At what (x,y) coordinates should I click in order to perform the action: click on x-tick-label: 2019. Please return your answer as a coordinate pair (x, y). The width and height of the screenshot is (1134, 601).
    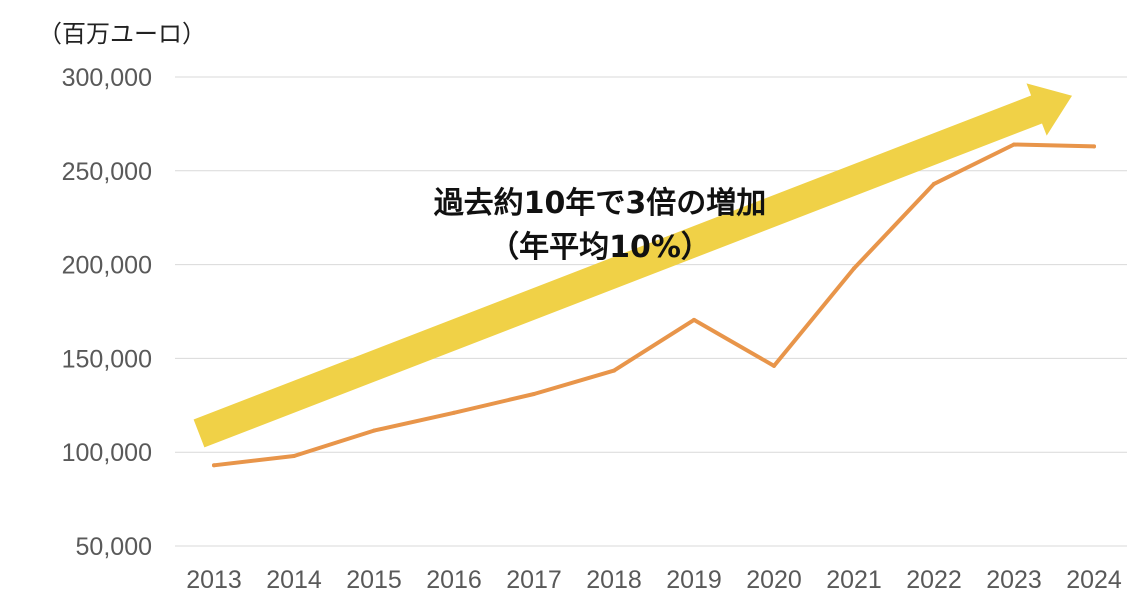
    Looking at the image, I should click on (694, 580).